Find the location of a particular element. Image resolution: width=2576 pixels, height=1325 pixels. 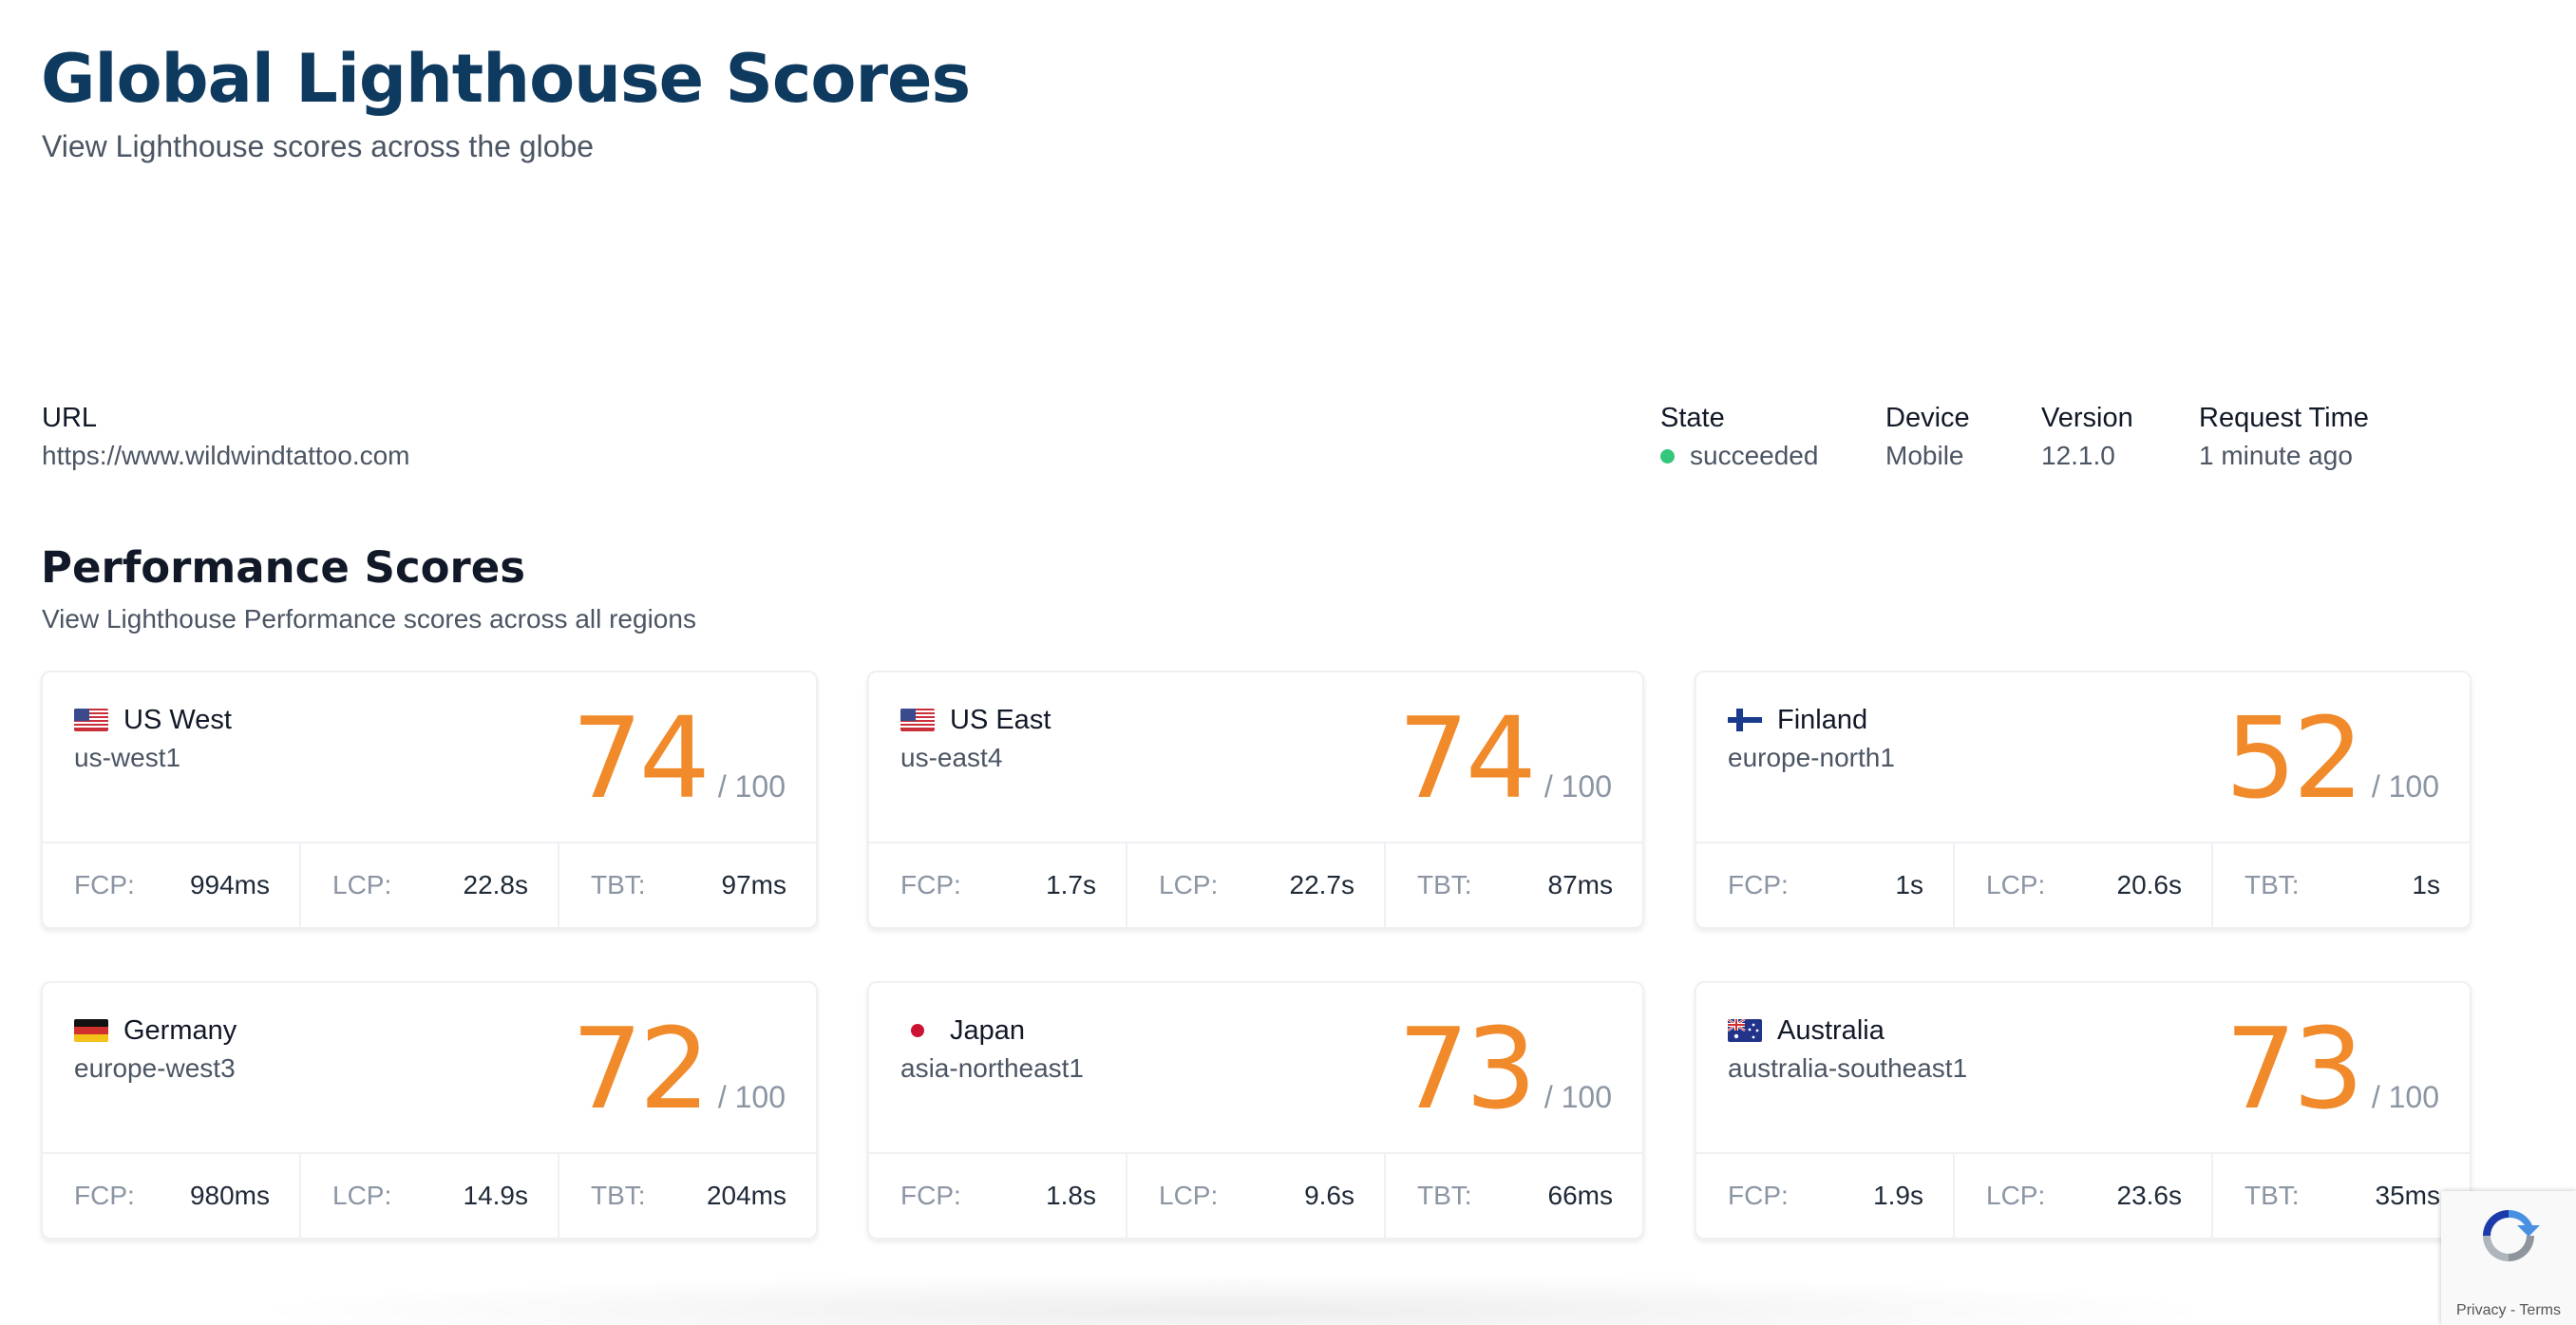

metric-tbt: TBT: 35ms is located at coordinates (2340, 1196).